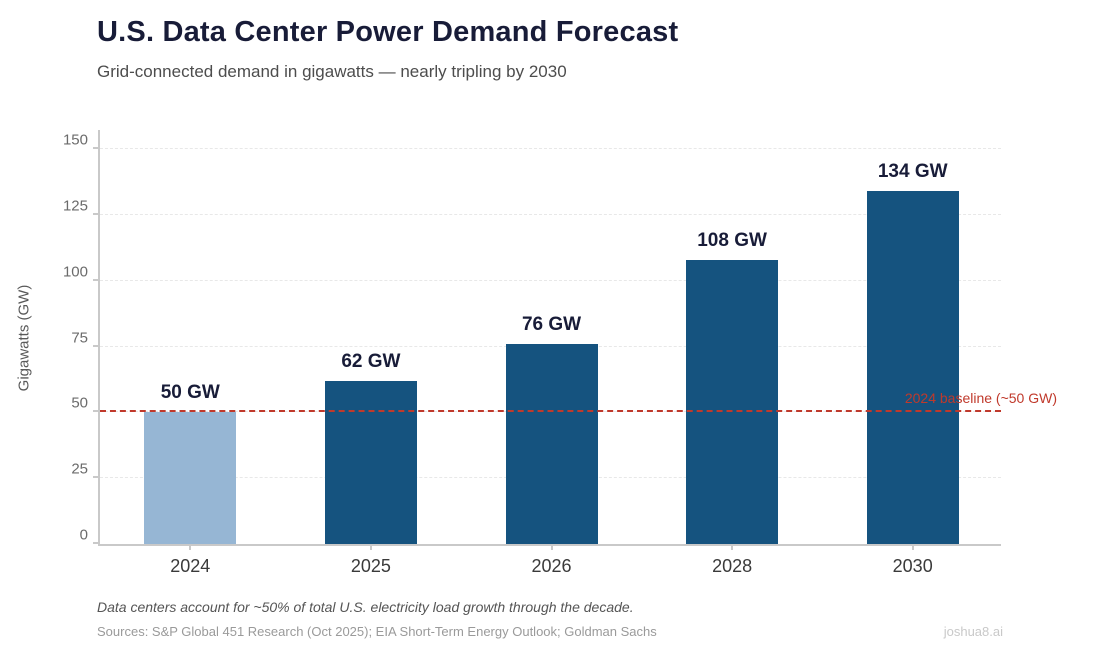 This screenshot has width=1100, height=650. What do you see at coordinates (551, 324) in the screenshot?
I see `bar-value-label-2026: 76 GW` at bounding box center [551, 324].